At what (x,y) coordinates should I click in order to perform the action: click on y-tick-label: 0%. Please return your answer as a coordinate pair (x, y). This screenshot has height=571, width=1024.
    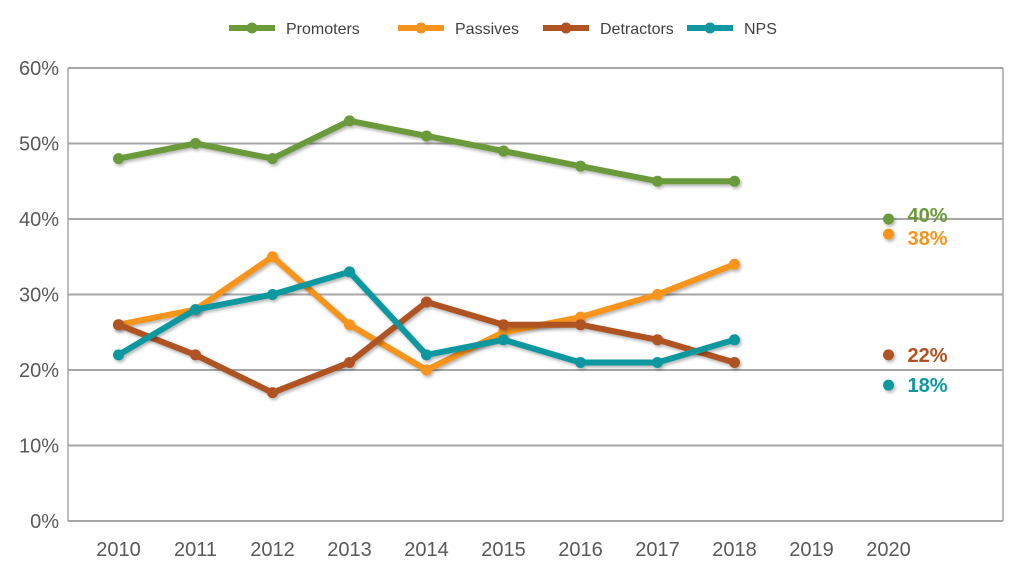
    Looking at the image, I should click on (44, 522).